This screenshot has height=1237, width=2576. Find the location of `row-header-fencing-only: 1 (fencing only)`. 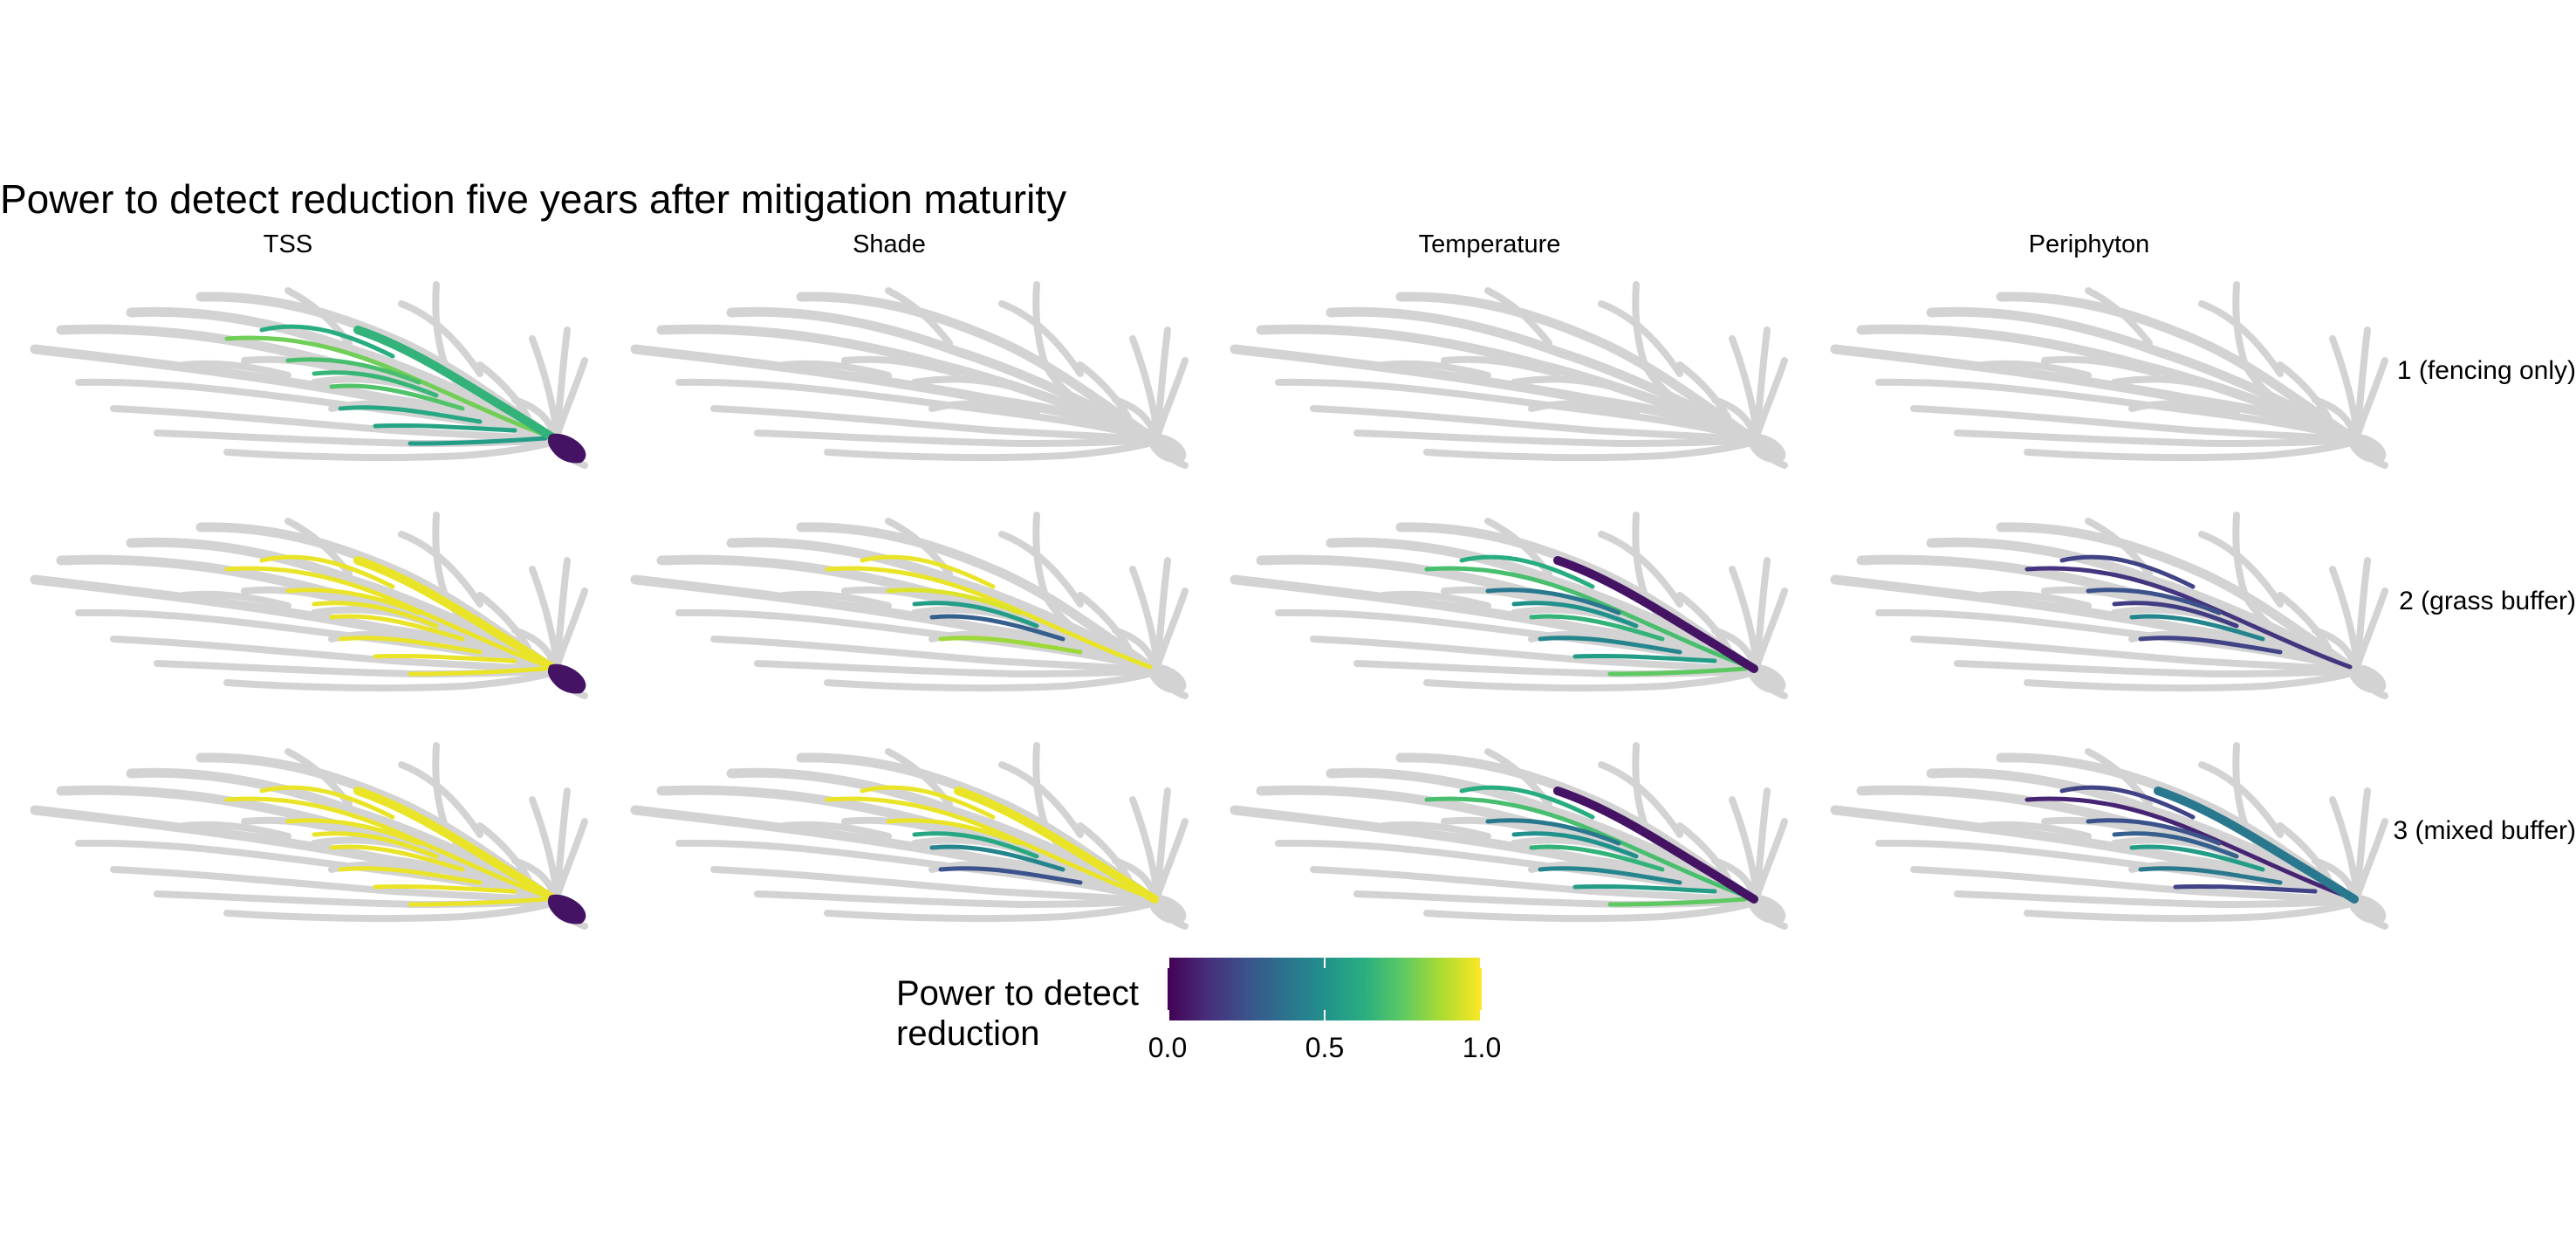

row-header-fencing-only: 1 (fencing only) is located at coordinates (2486, 370).